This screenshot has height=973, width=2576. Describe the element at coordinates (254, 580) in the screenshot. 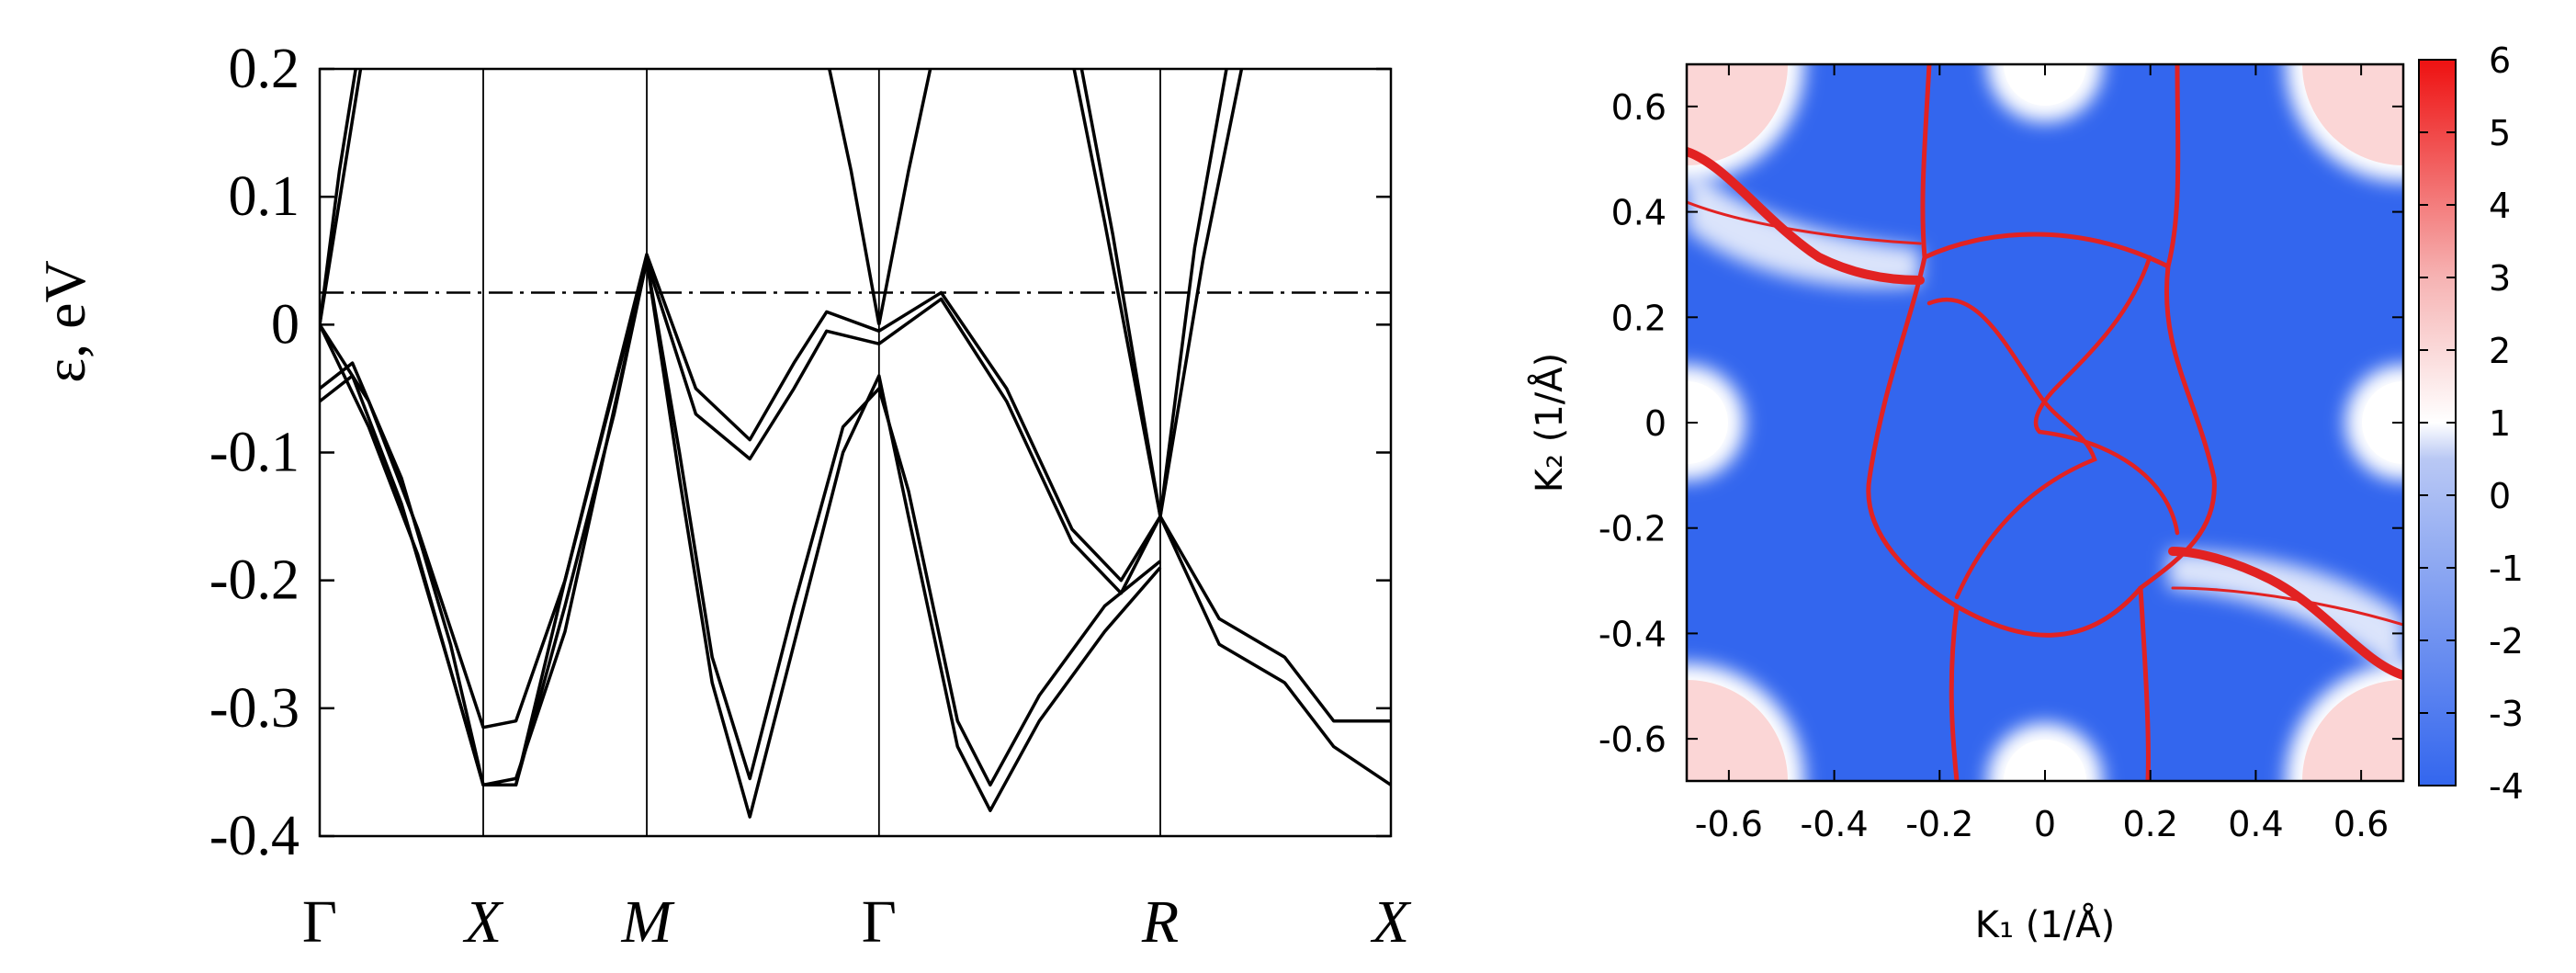

I see `band-ytick-label: -0.2` at that location.